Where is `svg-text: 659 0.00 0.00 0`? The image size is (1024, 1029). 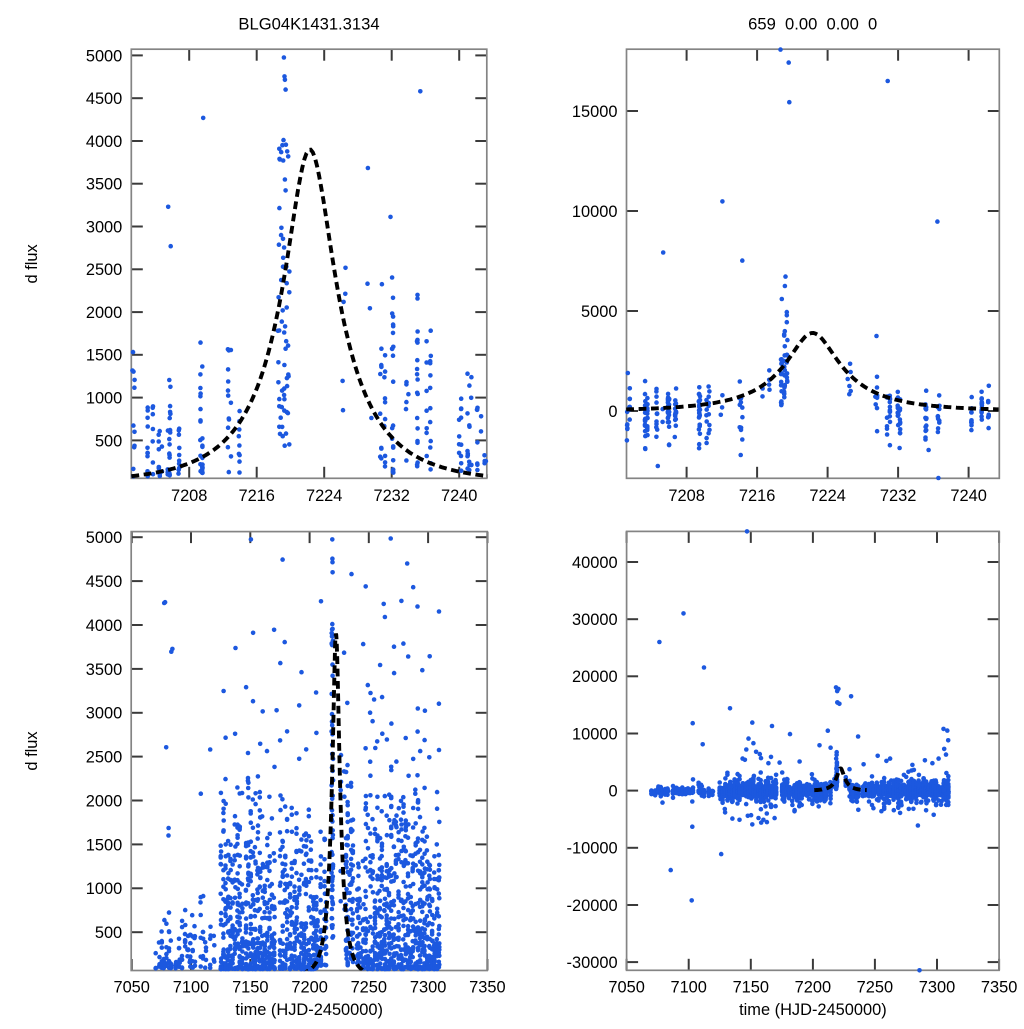 svg-text: 659 0.00 0.00 0 is located at coordinates (812, 24).